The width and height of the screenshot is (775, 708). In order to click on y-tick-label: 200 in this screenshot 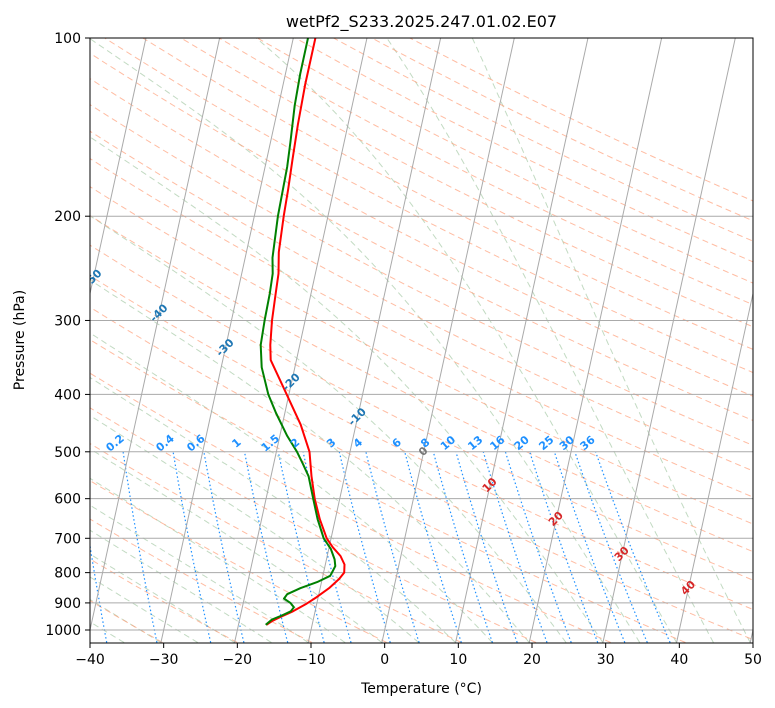, I will do `click(67, 217)`.